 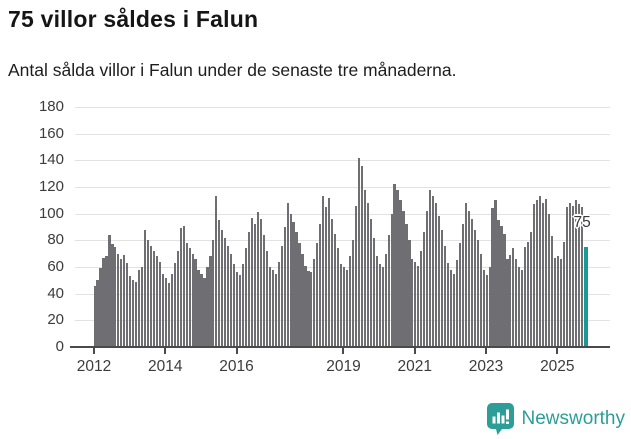 I want to click on x-tick-label: 2012, so click(x=94, y=366).